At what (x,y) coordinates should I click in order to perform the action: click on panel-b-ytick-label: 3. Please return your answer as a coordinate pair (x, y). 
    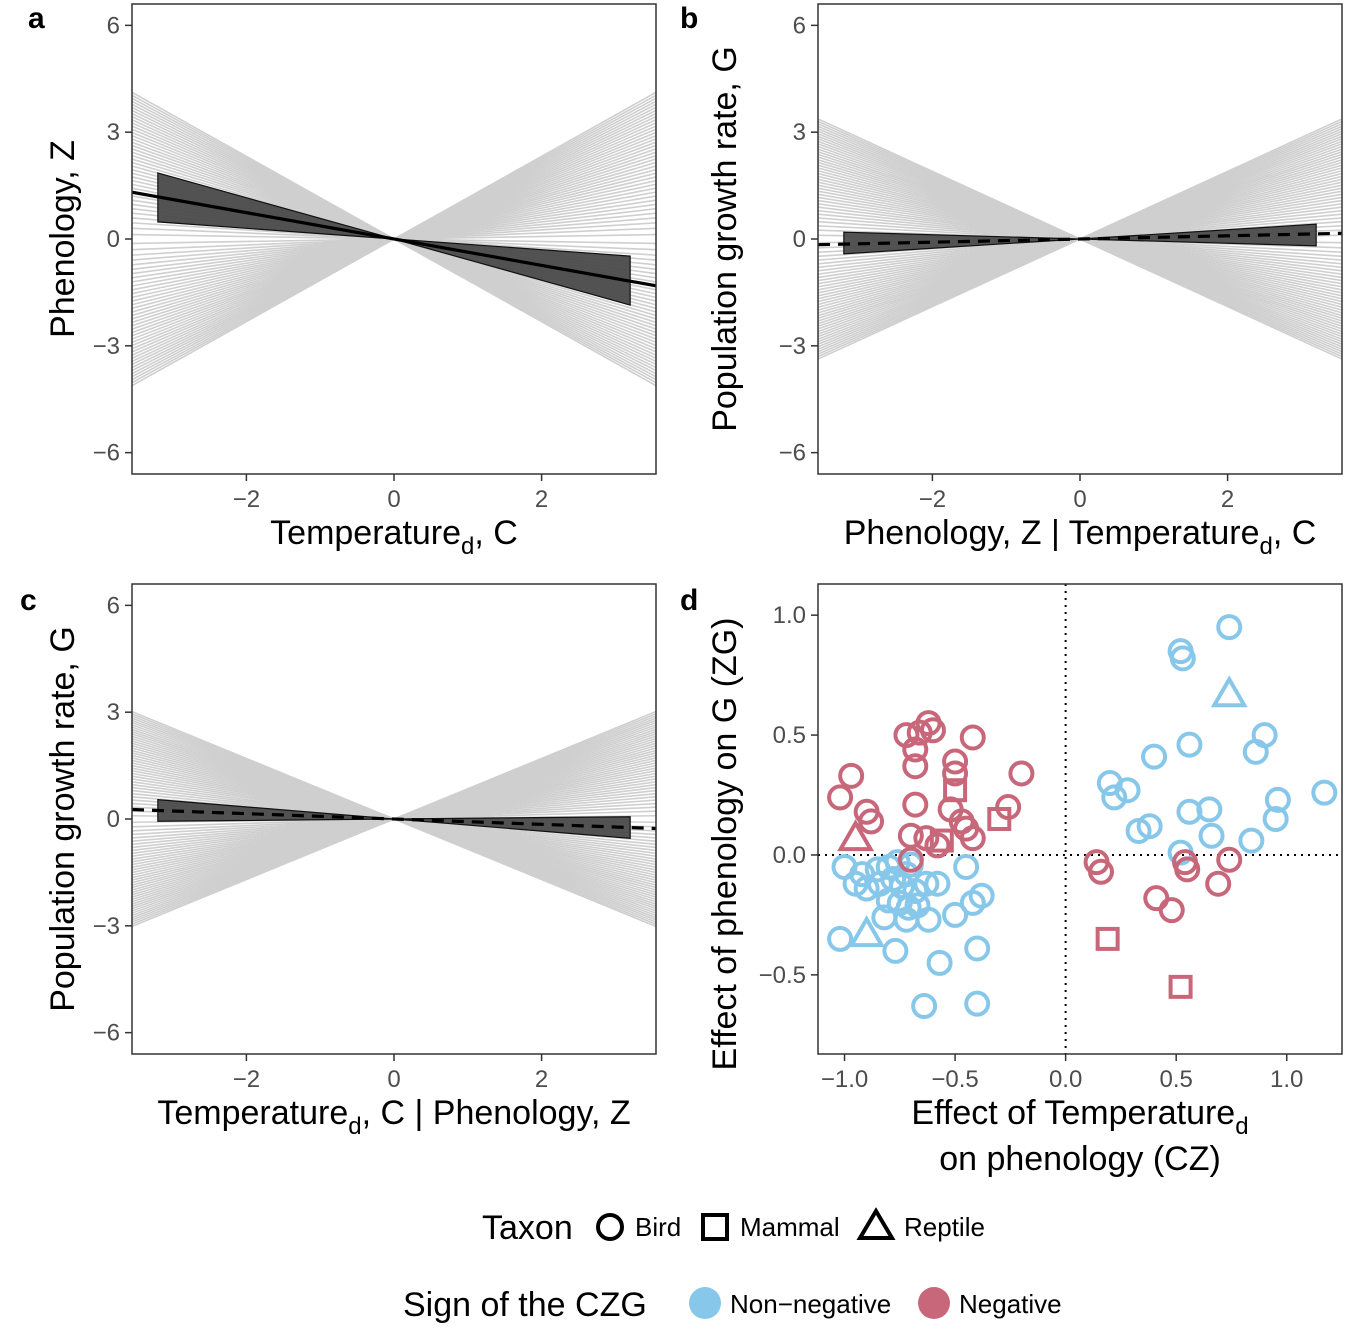
    Looking at the image, I should click on (799, 132).